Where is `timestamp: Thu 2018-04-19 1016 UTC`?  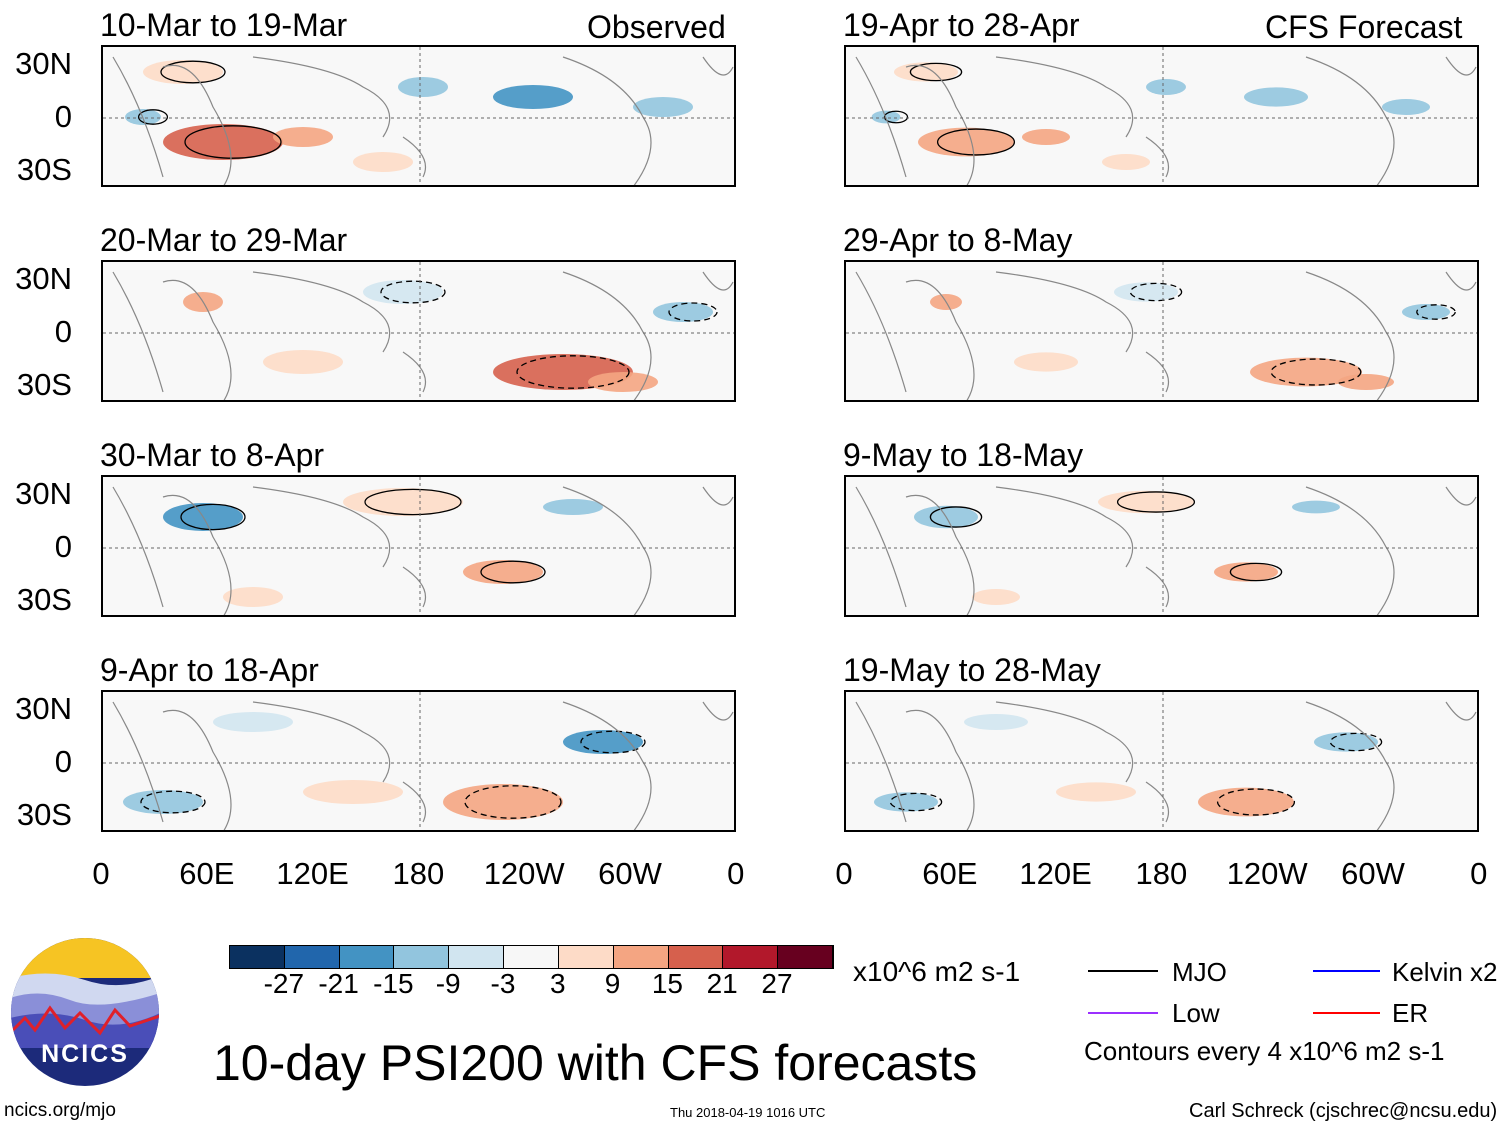 timestamp: Thu 2018-04-19 1016 UTC is located at coordinates (748, 1112).